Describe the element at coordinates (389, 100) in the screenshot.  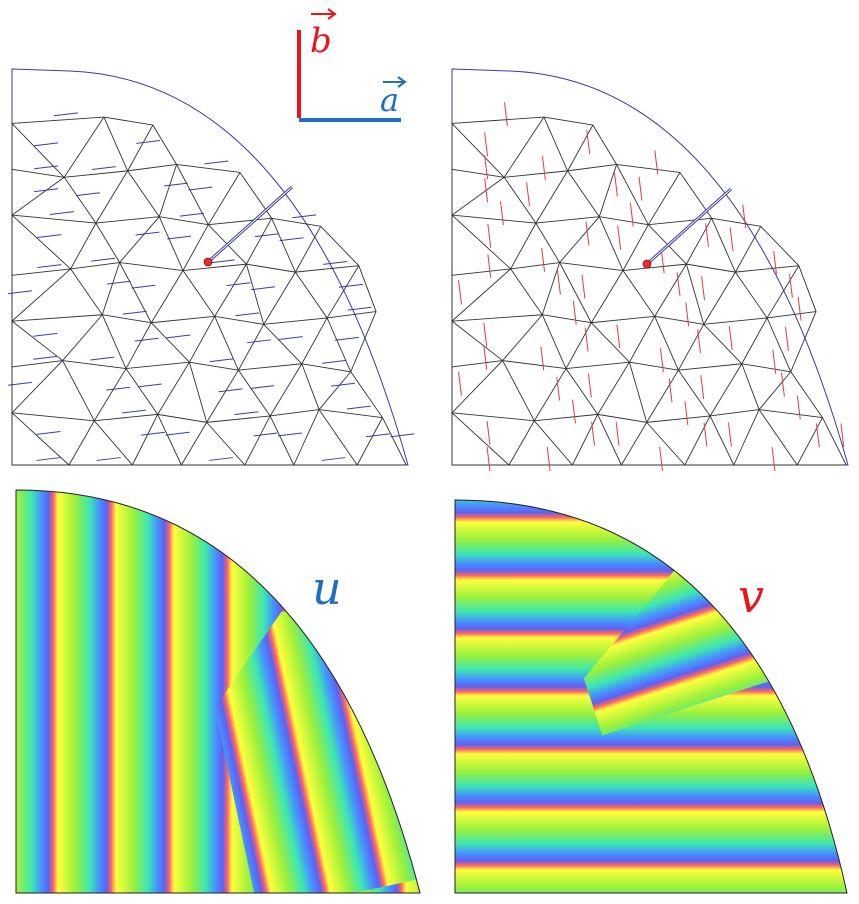
I see `a-vector-label: a` at that location.